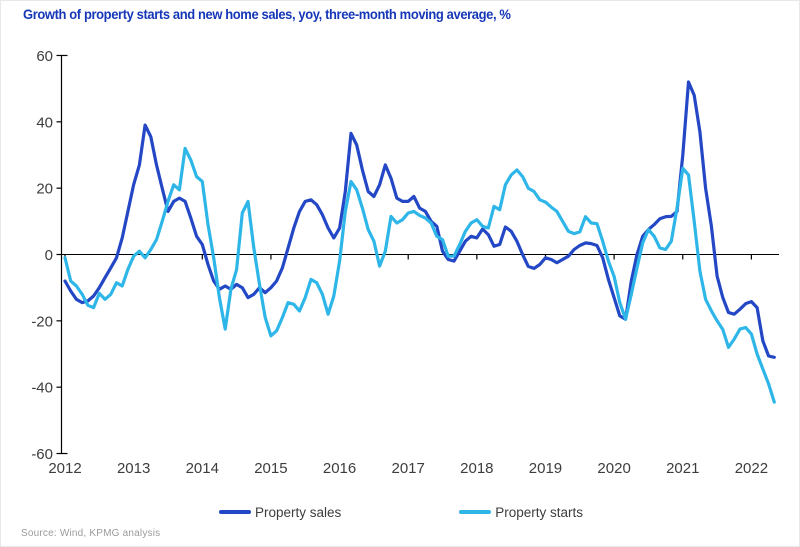 The height and width of the screenshot is (547, 800). I want to click on x-tick-label: 2021, so click(682, 468).